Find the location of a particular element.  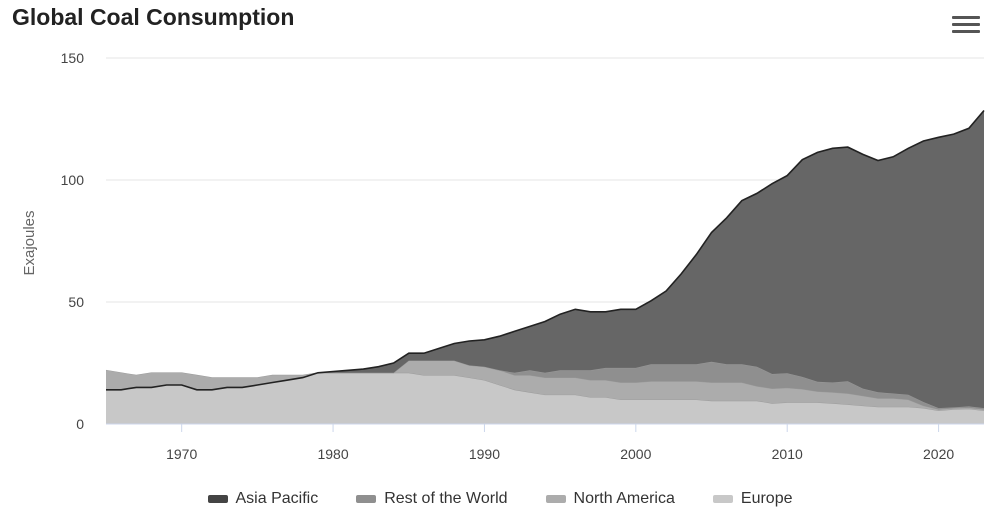

legend-item-rest-of-the-world: Rest of the World is located at coordinates (432, 499).